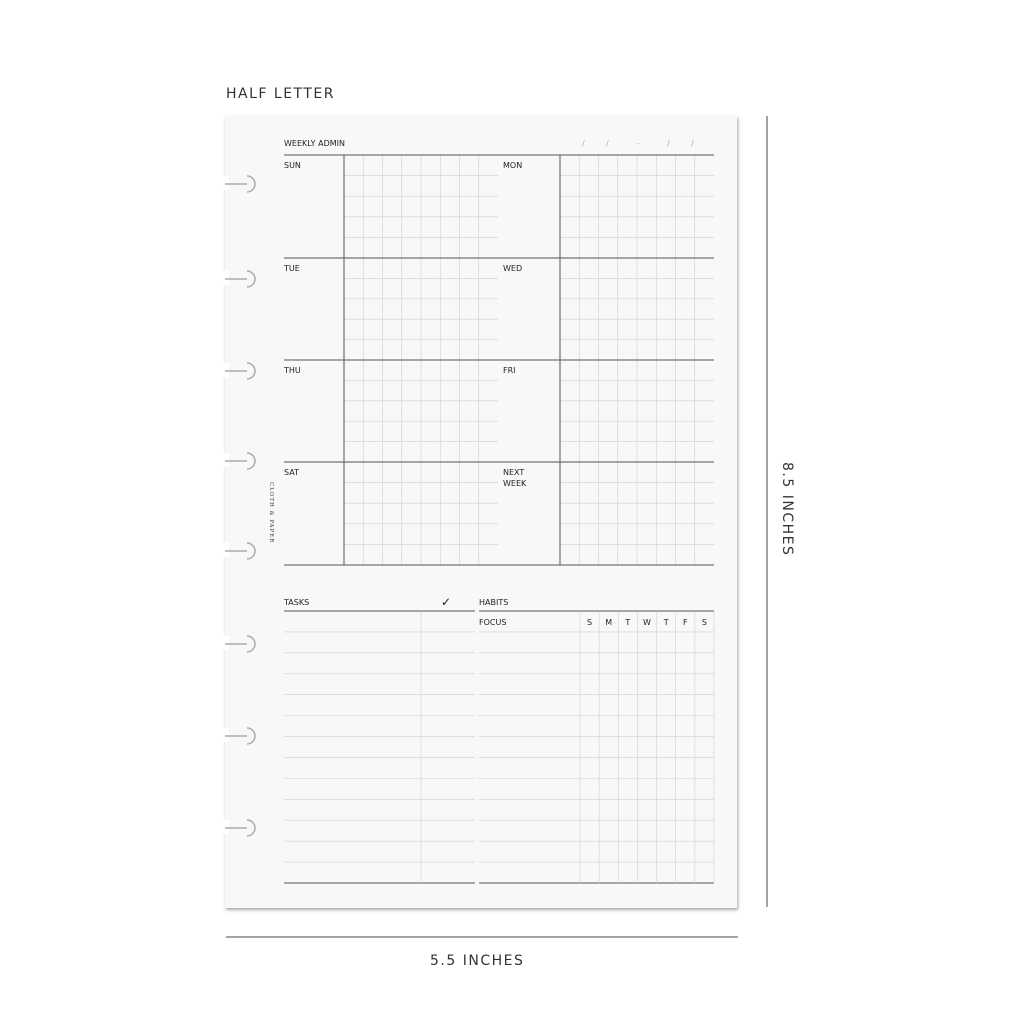 The height and width of the screenshot is (1024, 1024). What do you see at coordinates (291, 472) in the screenshot?
I see `day-label: SAT` at bounding box center [291, 472].